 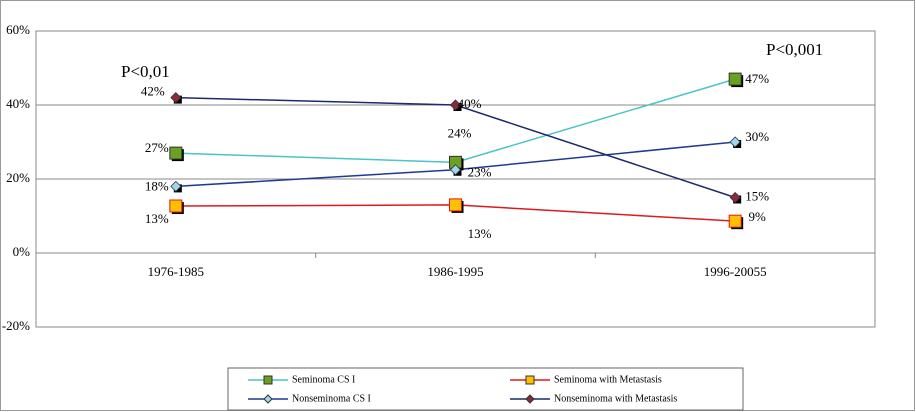 I want to click on value-label: 30%, so click(x=757, y=136).